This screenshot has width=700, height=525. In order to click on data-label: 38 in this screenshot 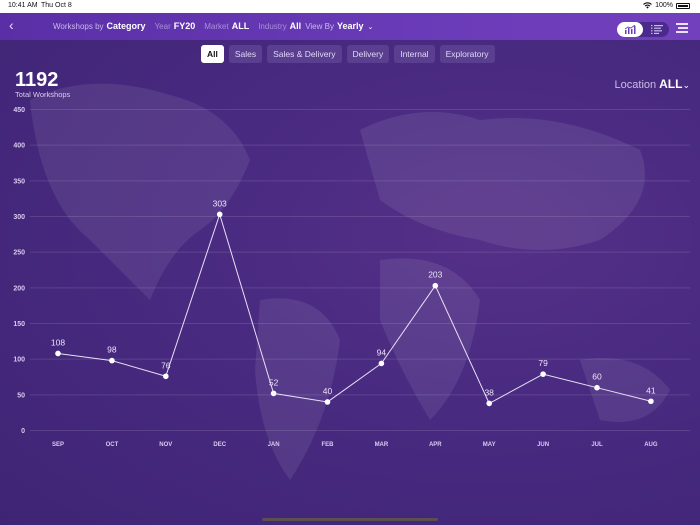, I will do `click(489, 392)`.